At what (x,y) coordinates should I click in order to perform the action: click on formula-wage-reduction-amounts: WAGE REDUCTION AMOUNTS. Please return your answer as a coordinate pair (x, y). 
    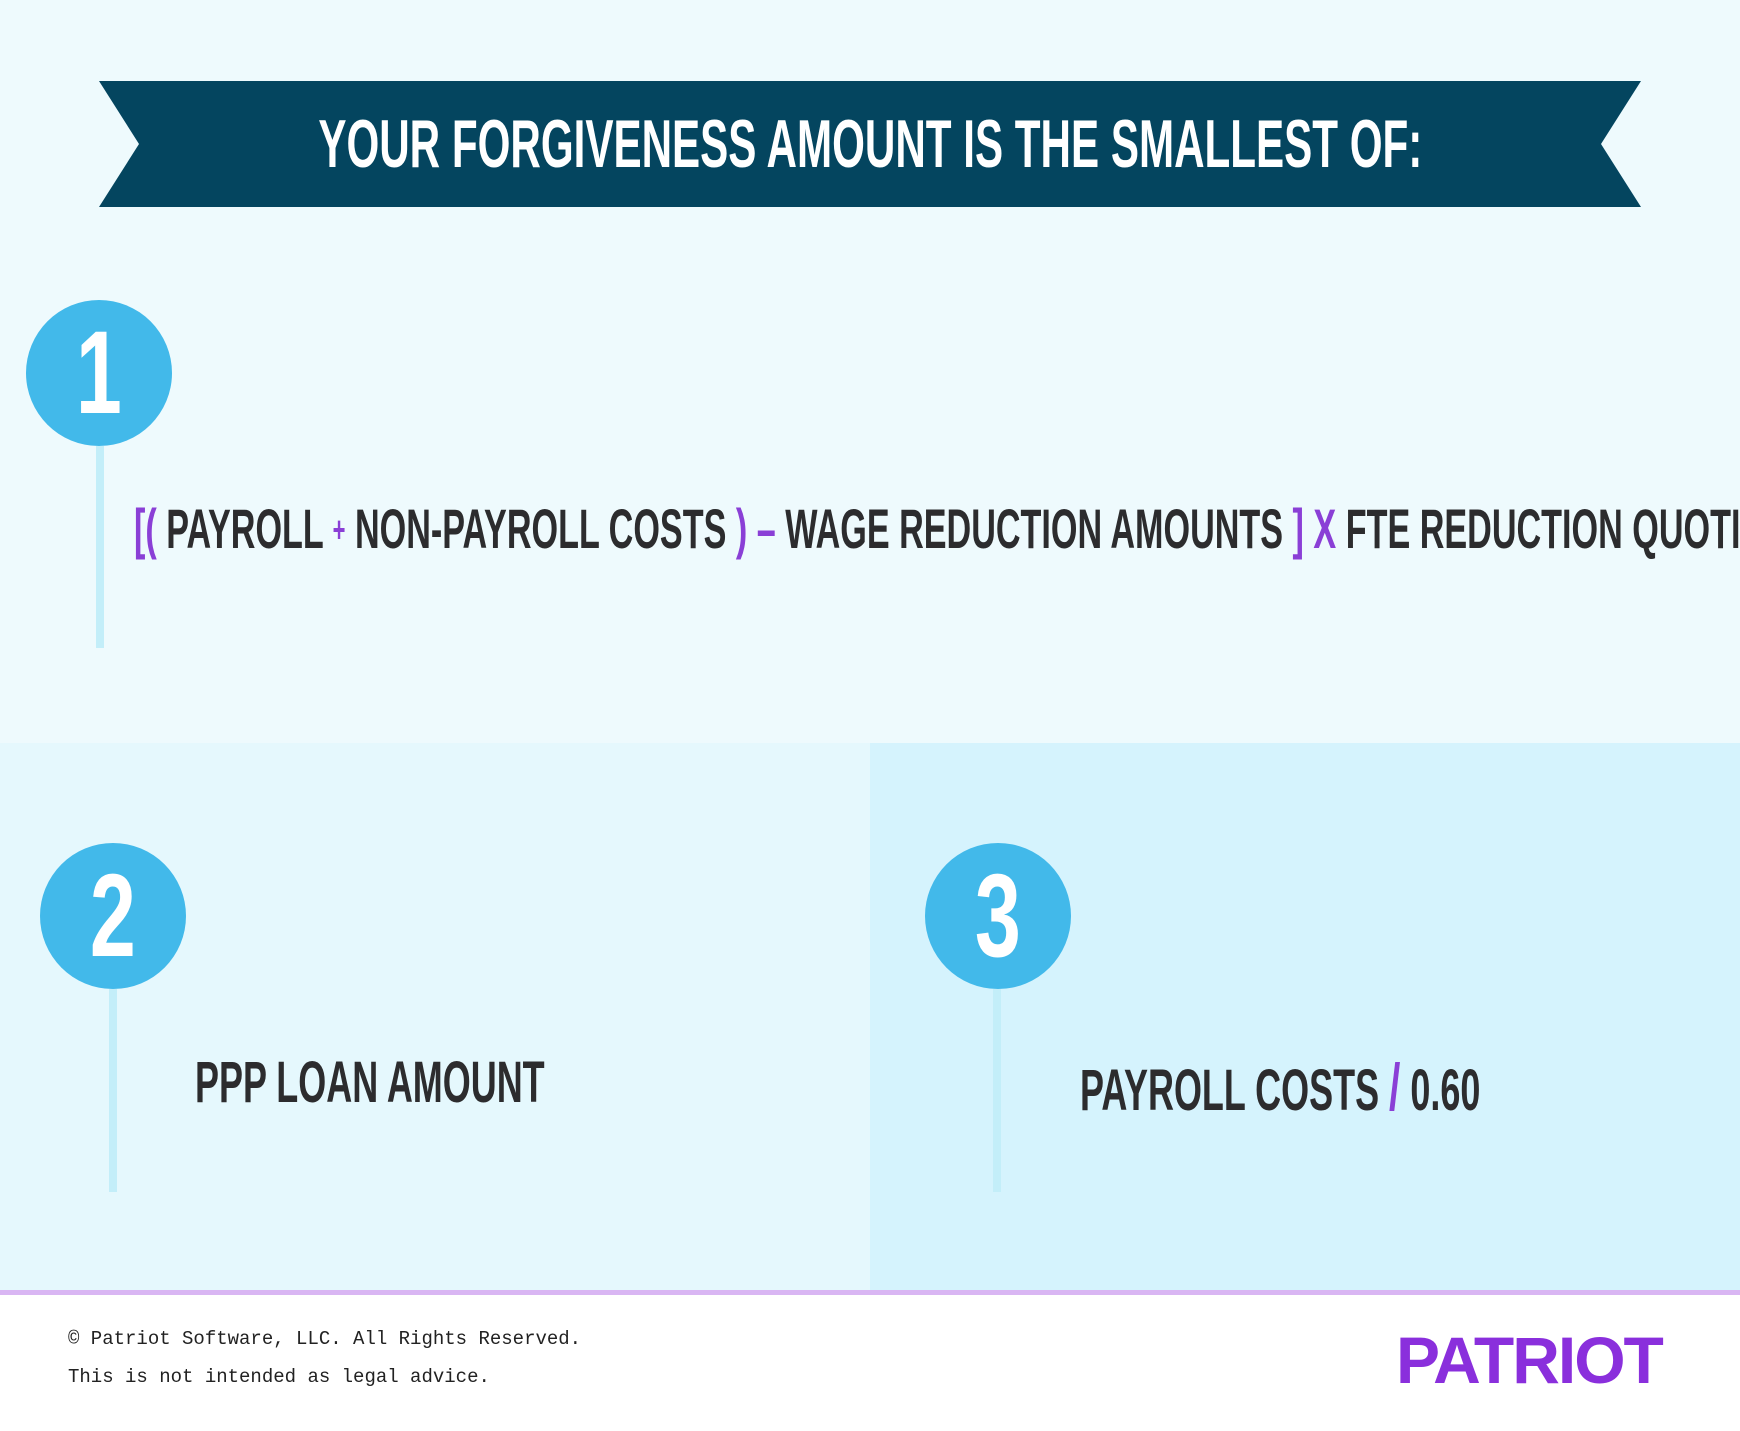
    Looking at the image, I should click on (1034, 528).